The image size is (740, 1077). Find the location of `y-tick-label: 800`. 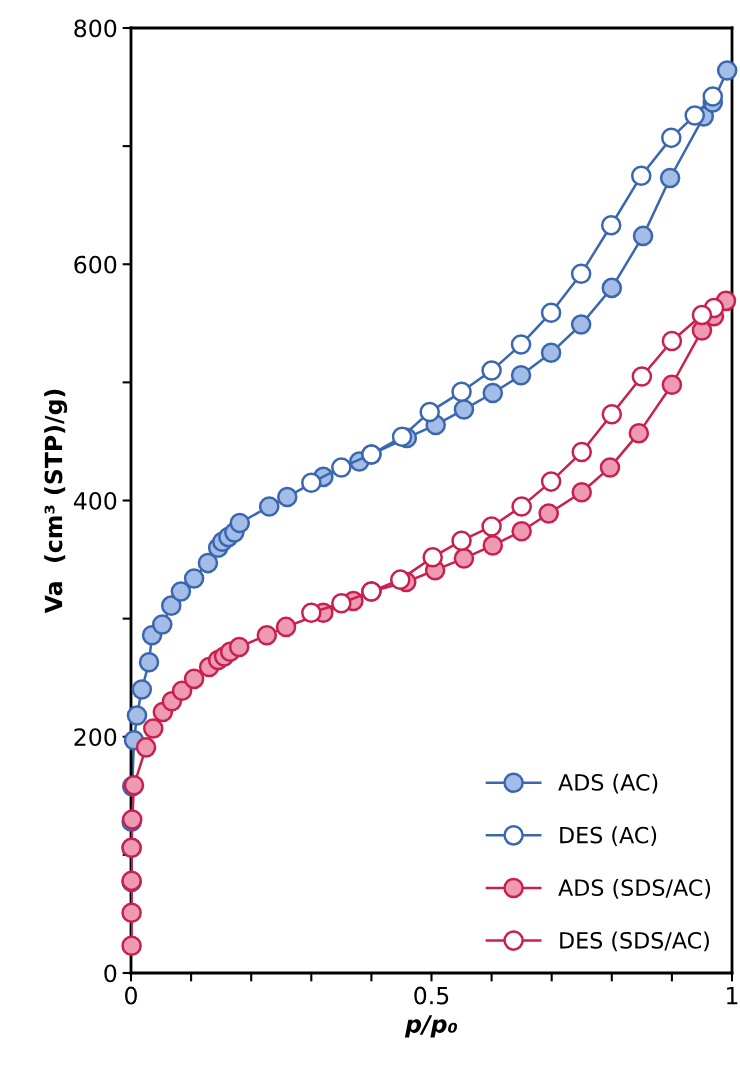

y-tick-label: 800 is located at coordinates (95, 28).